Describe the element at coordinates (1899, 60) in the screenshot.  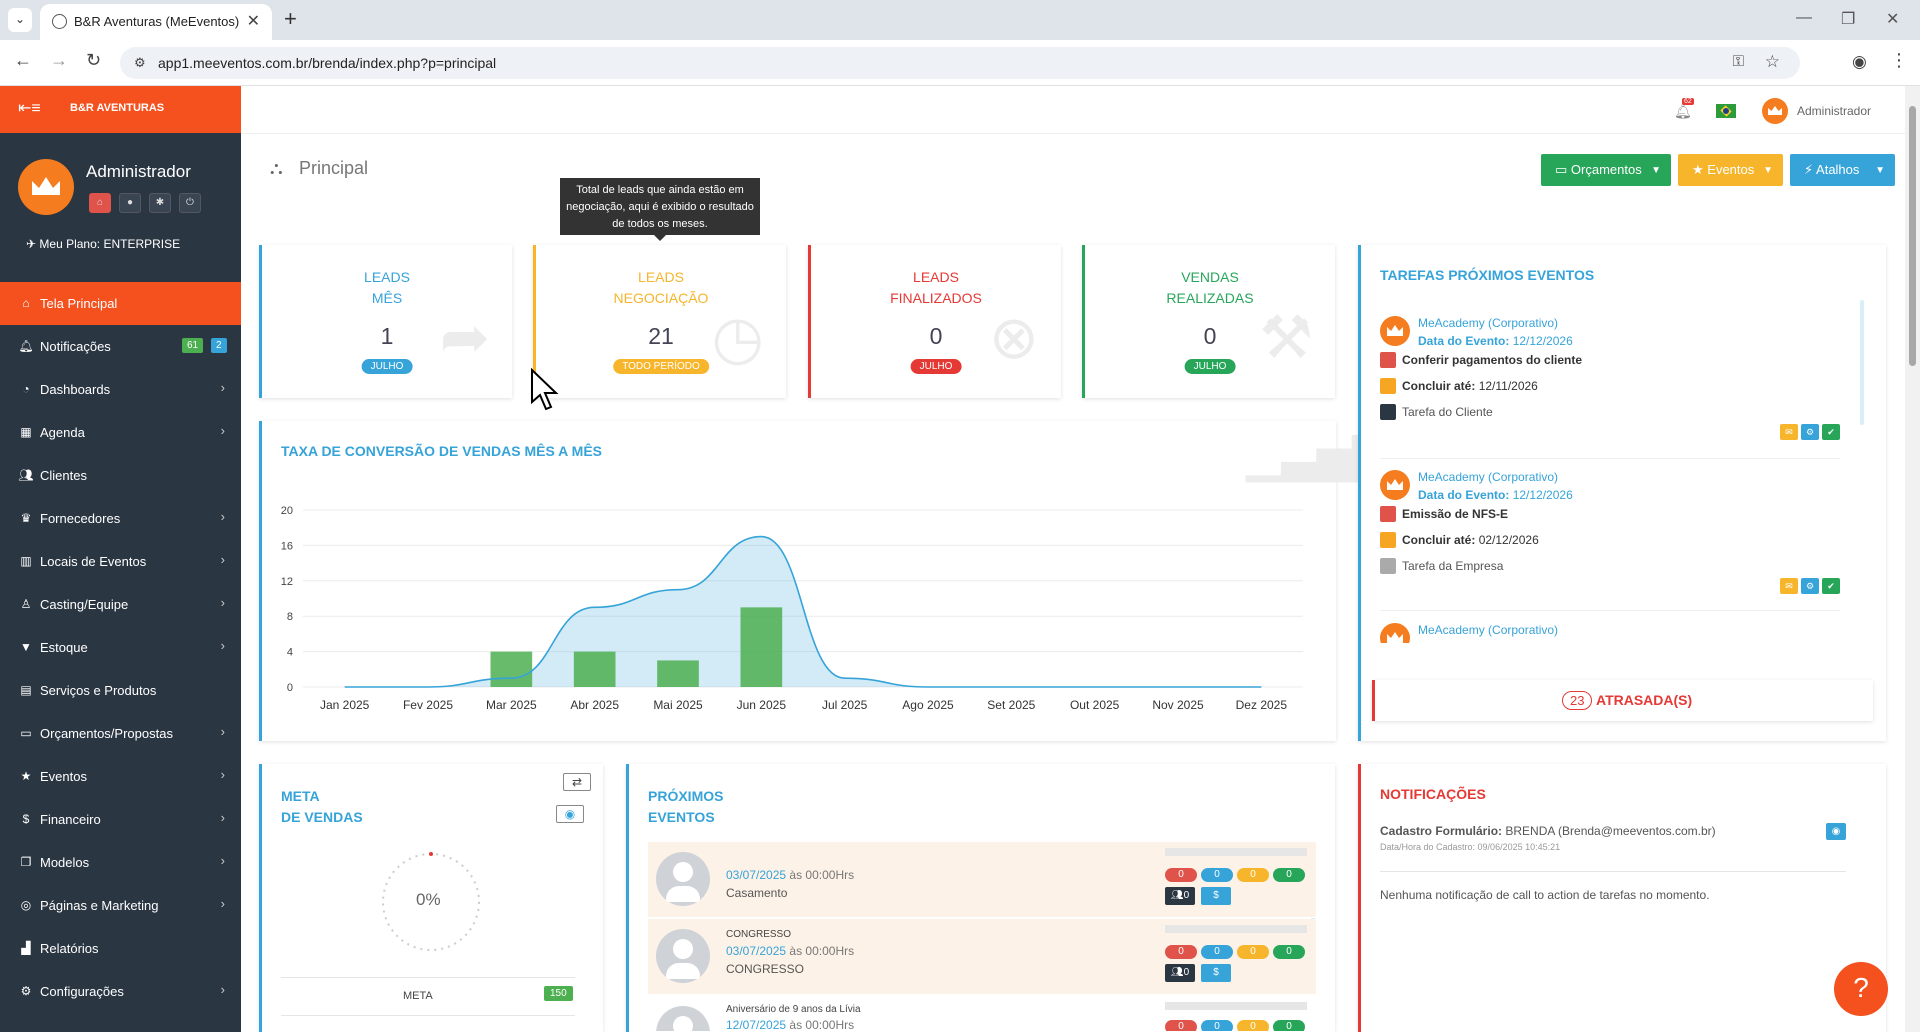
I see `browser-menu-icon: ⋮` at that location.